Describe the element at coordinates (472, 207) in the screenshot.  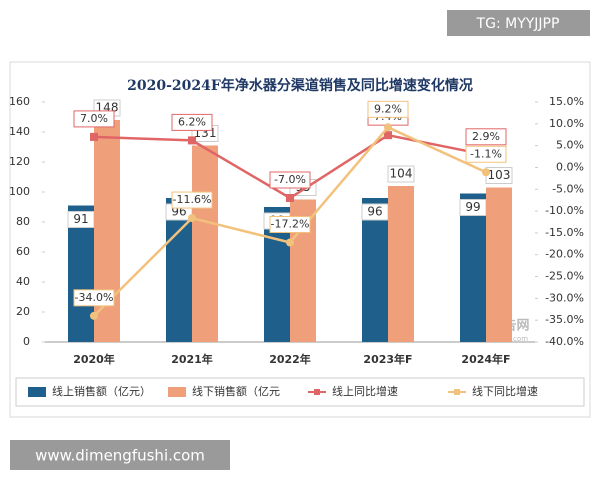
I see `value-label: 99` at that location.